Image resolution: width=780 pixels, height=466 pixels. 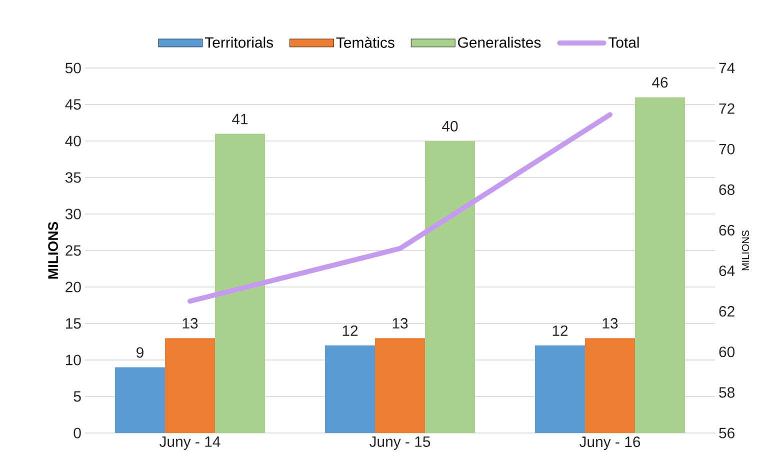 I want to click on y2-axis-title: MILIONS, so click(x=746, y=250).